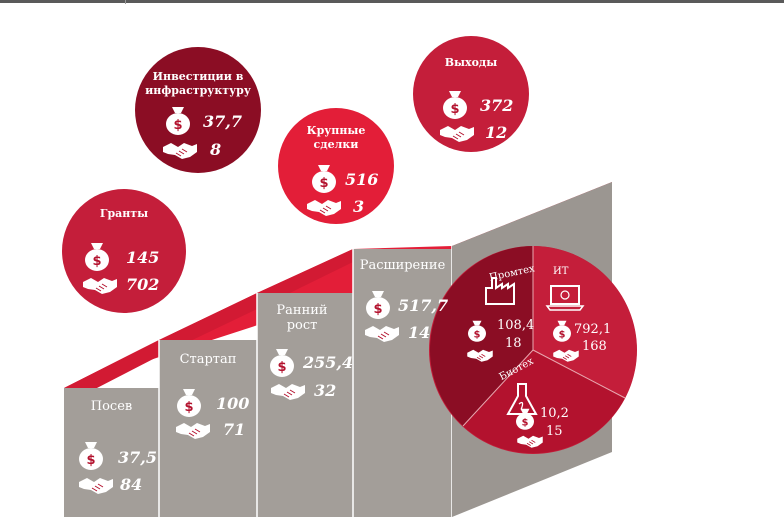 This screenshot has width=784, height=517. Describe the element at coordinates (222, 121) in the screenshot. I see `circle-amount-infrastructure: 37,7` at that location.